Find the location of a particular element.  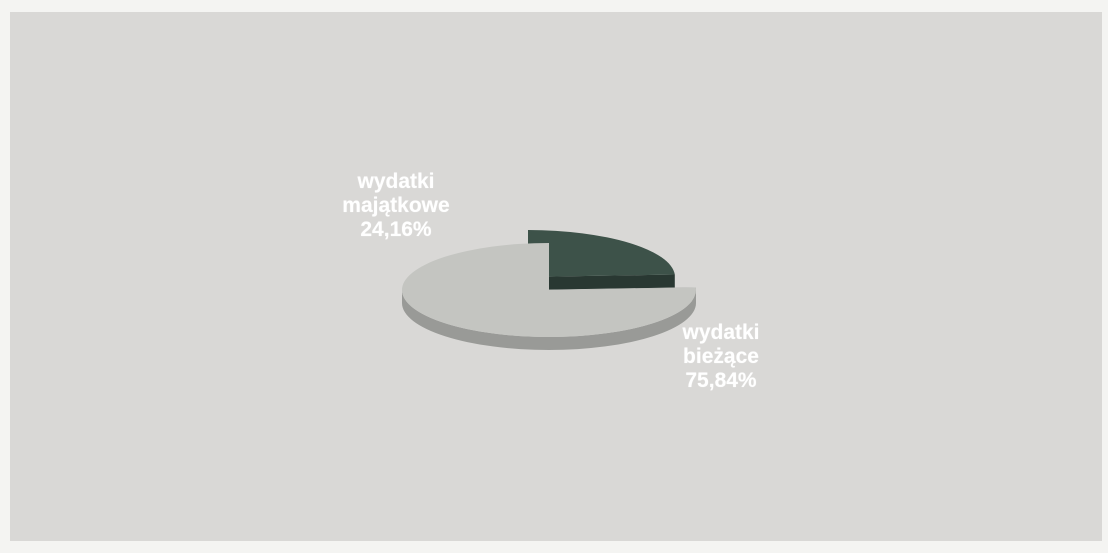

slice-label-biezace: wydatki bieżące 75,84% is located at coordinates (721, 357).